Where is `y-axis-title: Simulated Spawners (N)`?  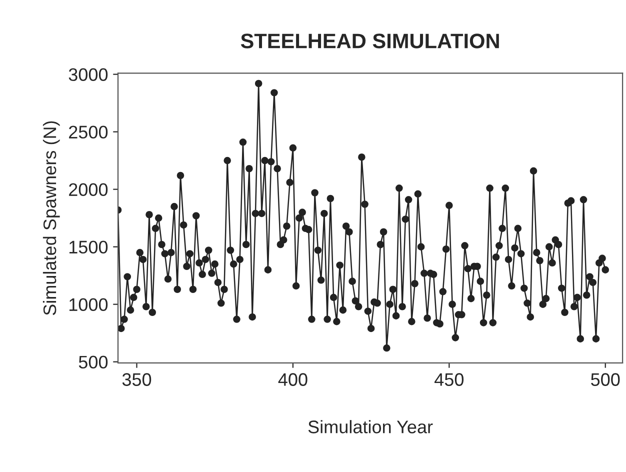
y-axis-title: Simulated Spawners (N) is located at coordinates (51, 218).